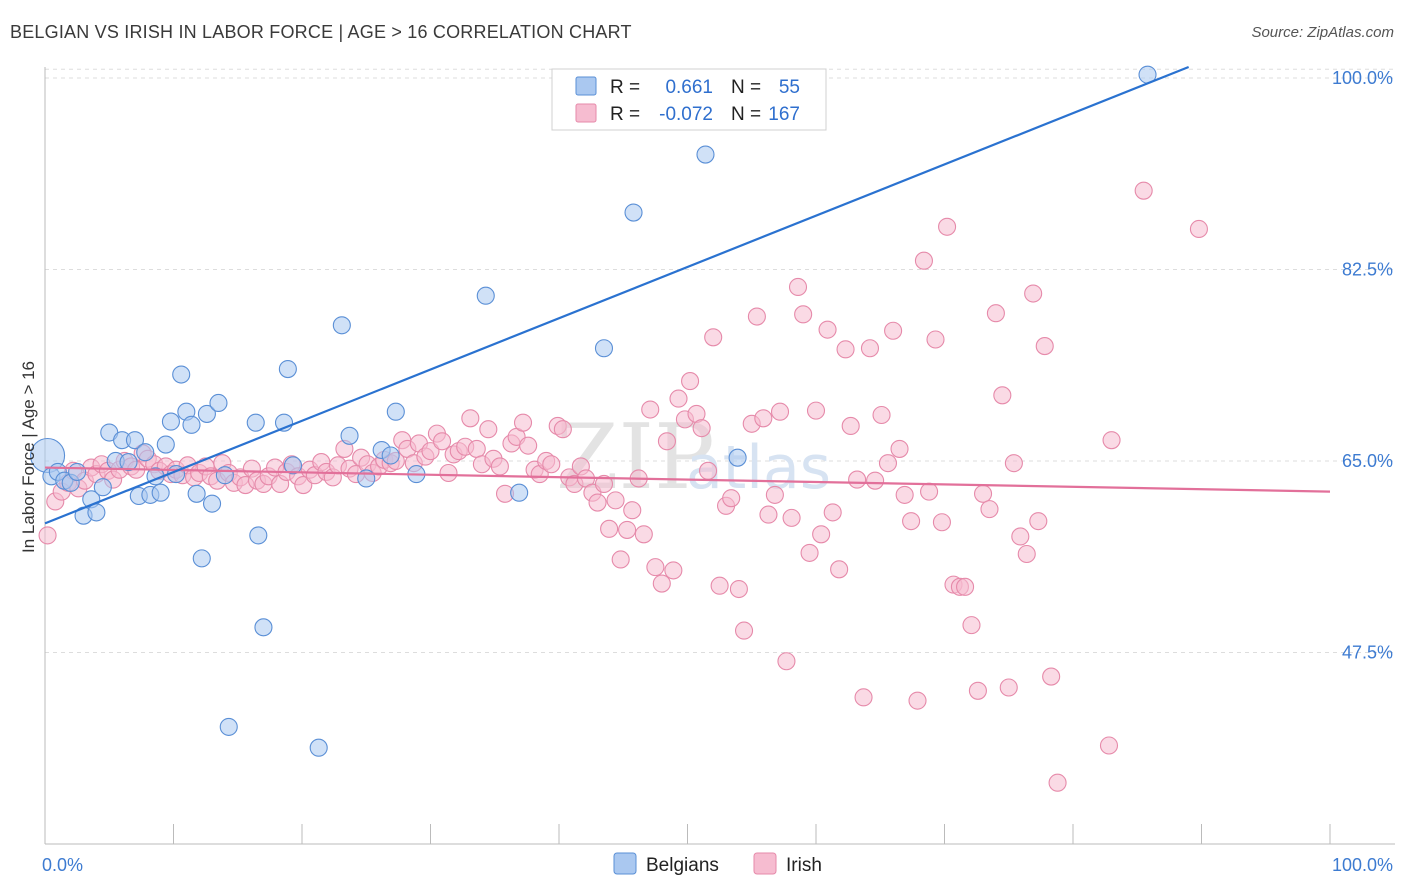  I want to click on x-tick-label-0: 0.0%, so click(62, 865).